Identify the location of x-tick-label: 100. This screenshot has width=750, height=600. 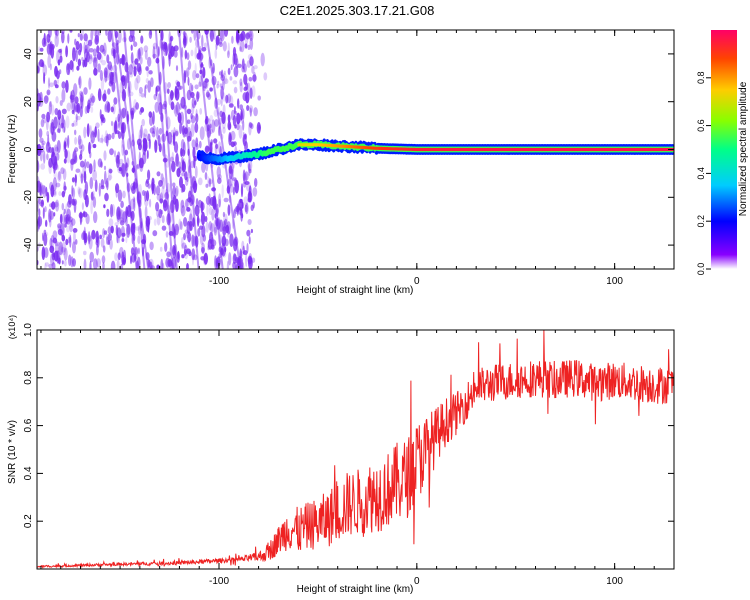
(614, 581).